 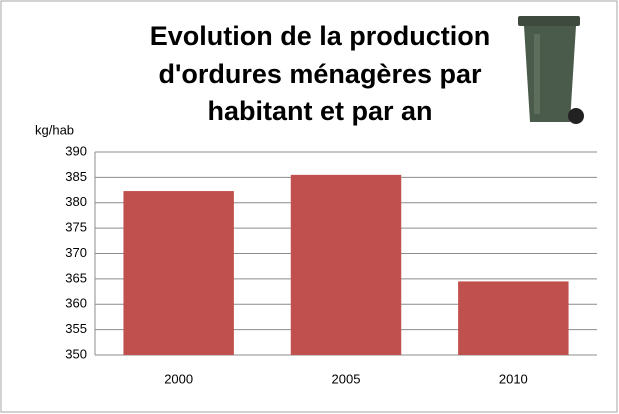 I want to click on x-tick-label: 2010, so click(x=513, y=378).